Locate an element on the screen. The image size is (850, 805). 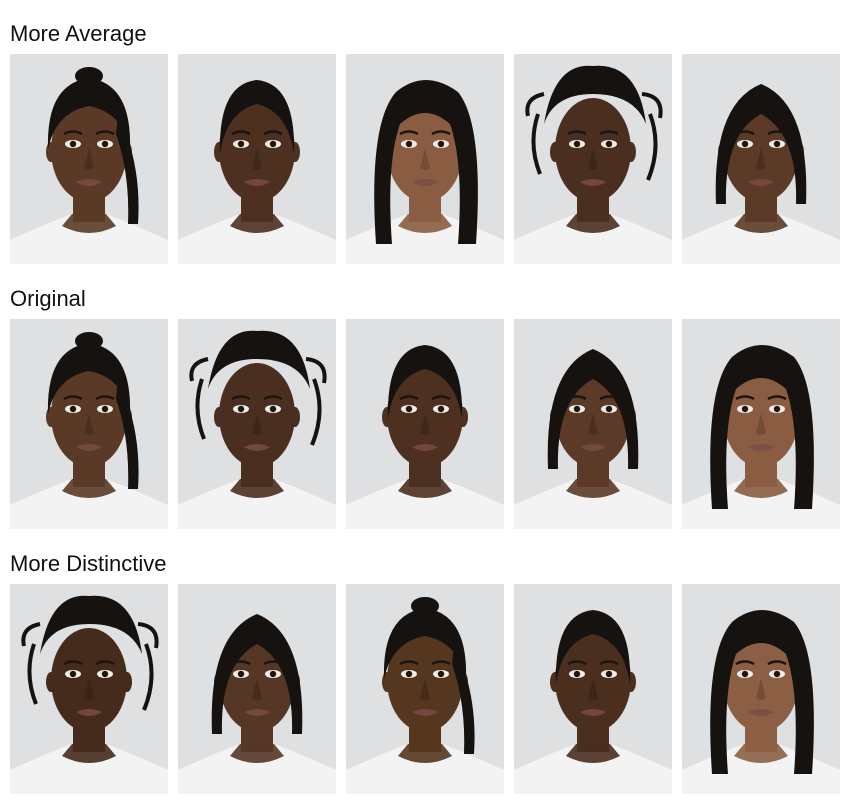
row-title: More Distinctive is located at coordinates (88, 563).